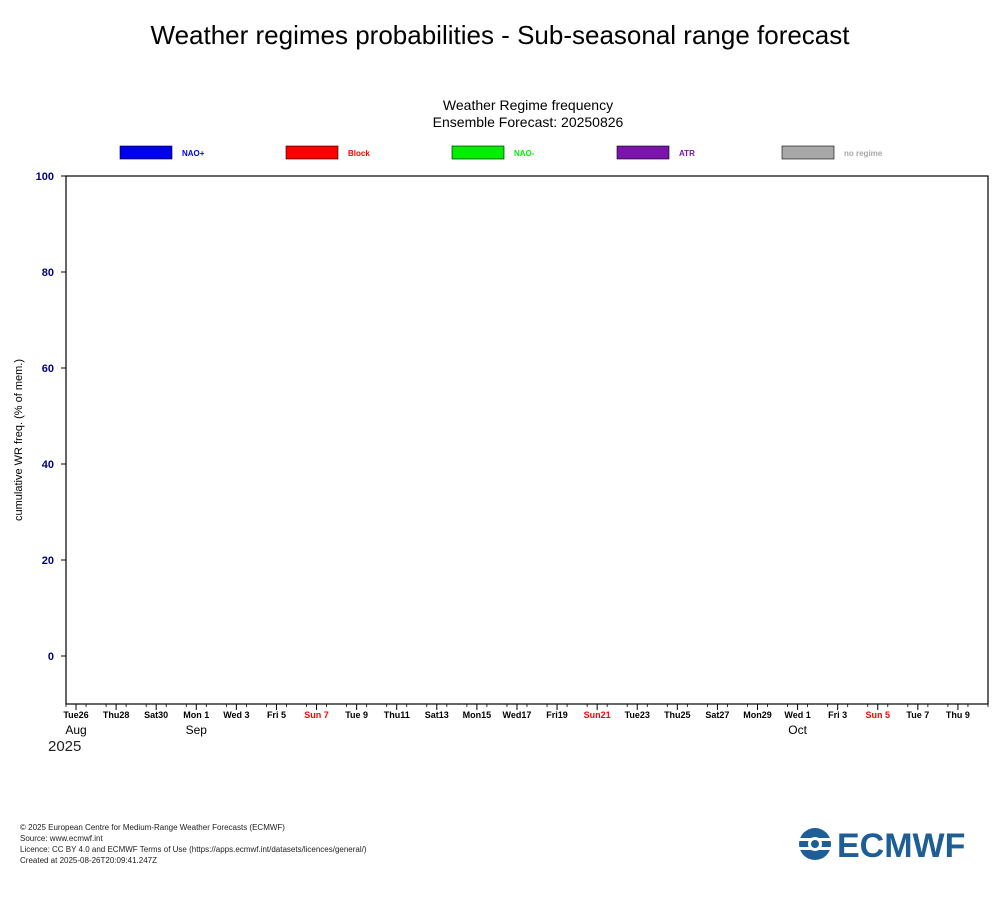 The height and width of the screenshot is (900, 1000). Describe the element at coordinates (878, 715) in the screenshot. I see `x-tick-label: Sun 5` at that location.